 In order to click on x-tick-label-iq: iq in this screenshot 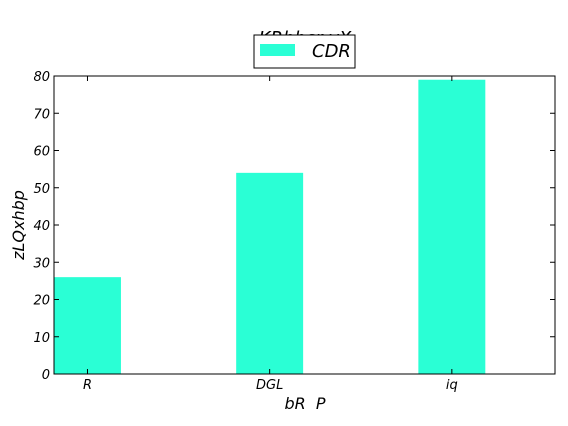, I will do `click(452, 385)`.